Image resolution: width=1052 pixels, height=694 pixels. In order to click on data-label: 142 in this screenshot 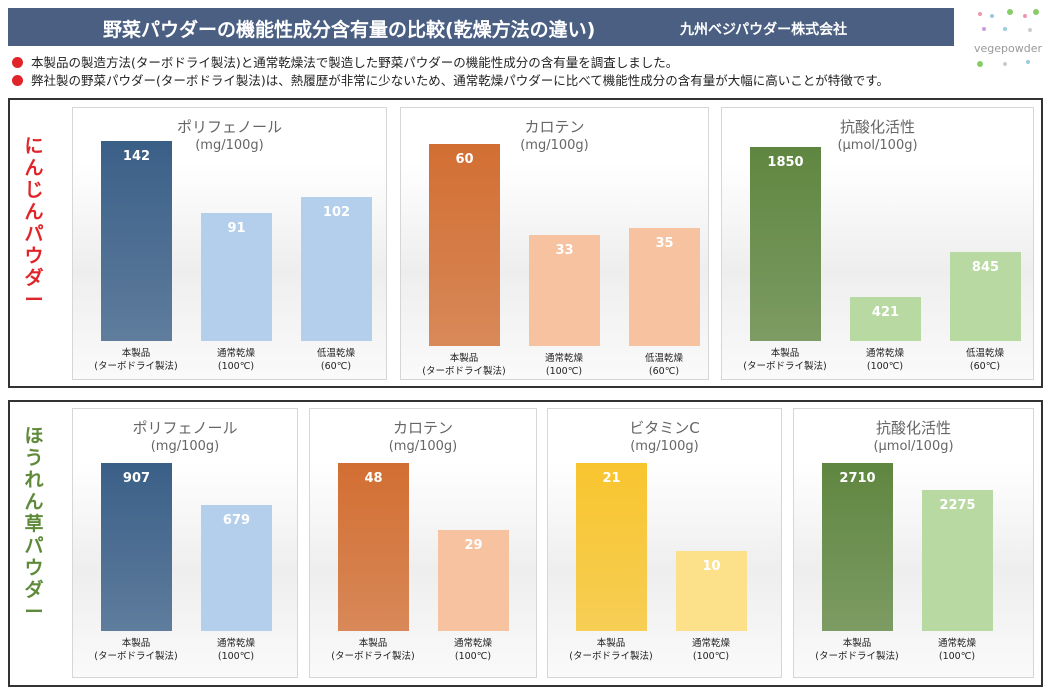, I will do `click(136, 156)`.